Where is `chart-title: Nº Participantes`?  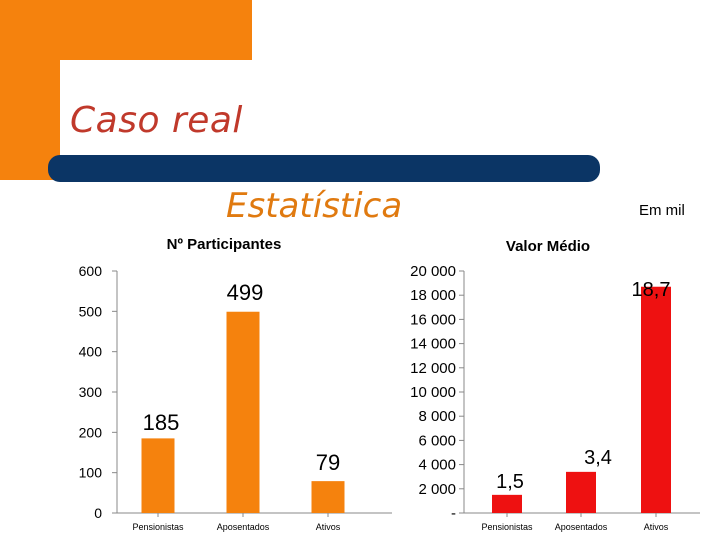
chart-title: Nº Participantes is located at coordinates (224, 244).